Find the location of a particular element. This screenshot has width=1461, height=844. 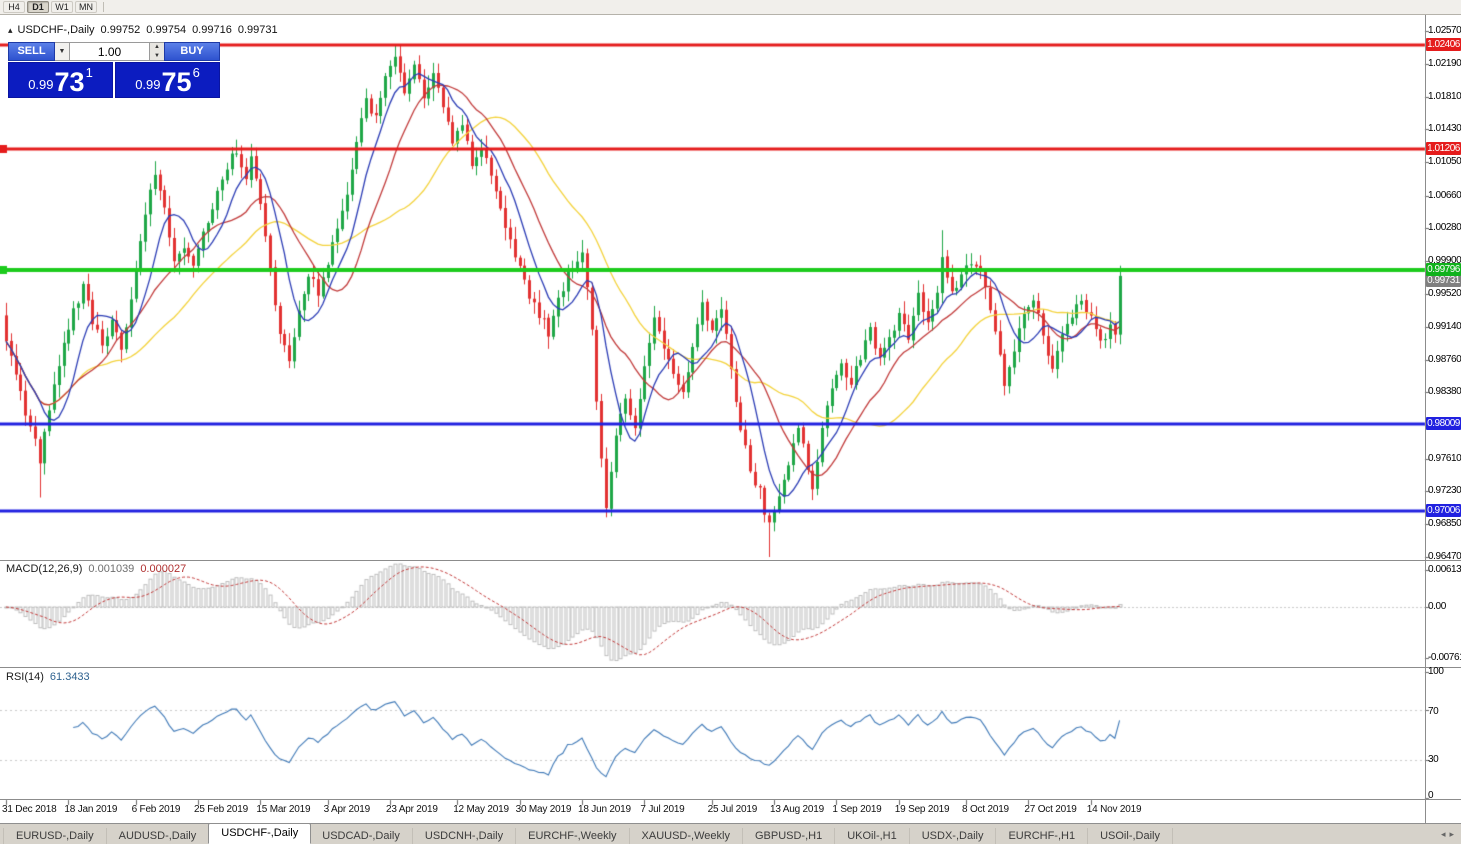

rsi-name: RSI(14) is located at coordinates (25, 677).